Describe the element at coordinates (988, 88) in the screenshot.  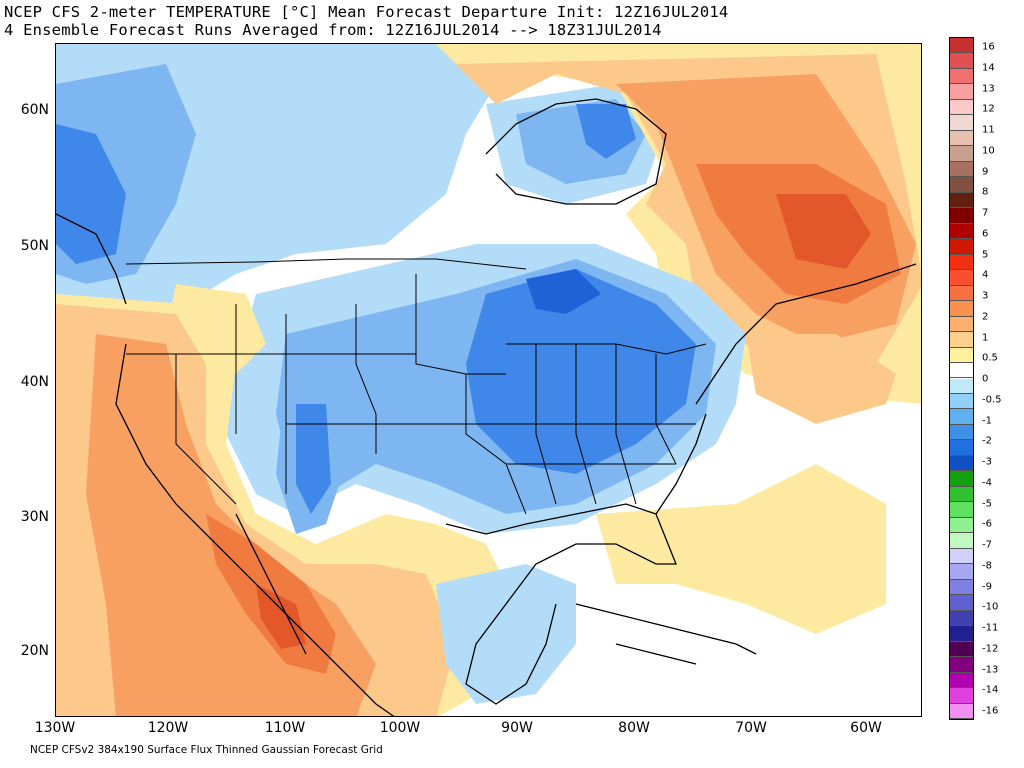
I see `colorbar-label: 13` at that location.